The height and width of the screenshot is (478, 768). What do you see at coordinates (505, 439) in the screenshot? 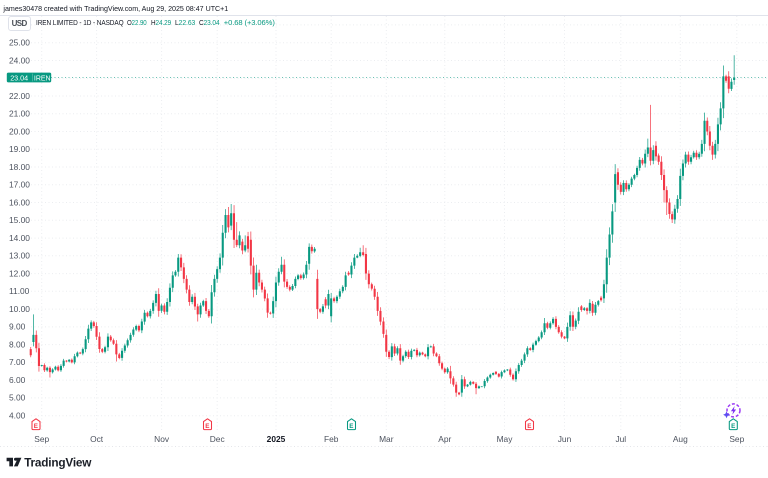
I see `svg-text: May` at bounding box center [505, 439].